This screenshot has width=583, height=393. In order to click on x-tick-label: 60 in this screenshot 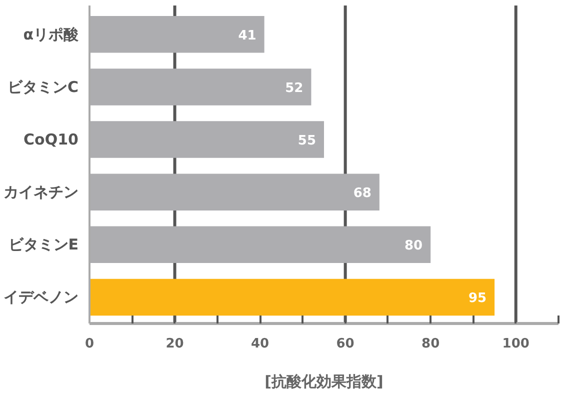, I will do `click(345, 344)`.